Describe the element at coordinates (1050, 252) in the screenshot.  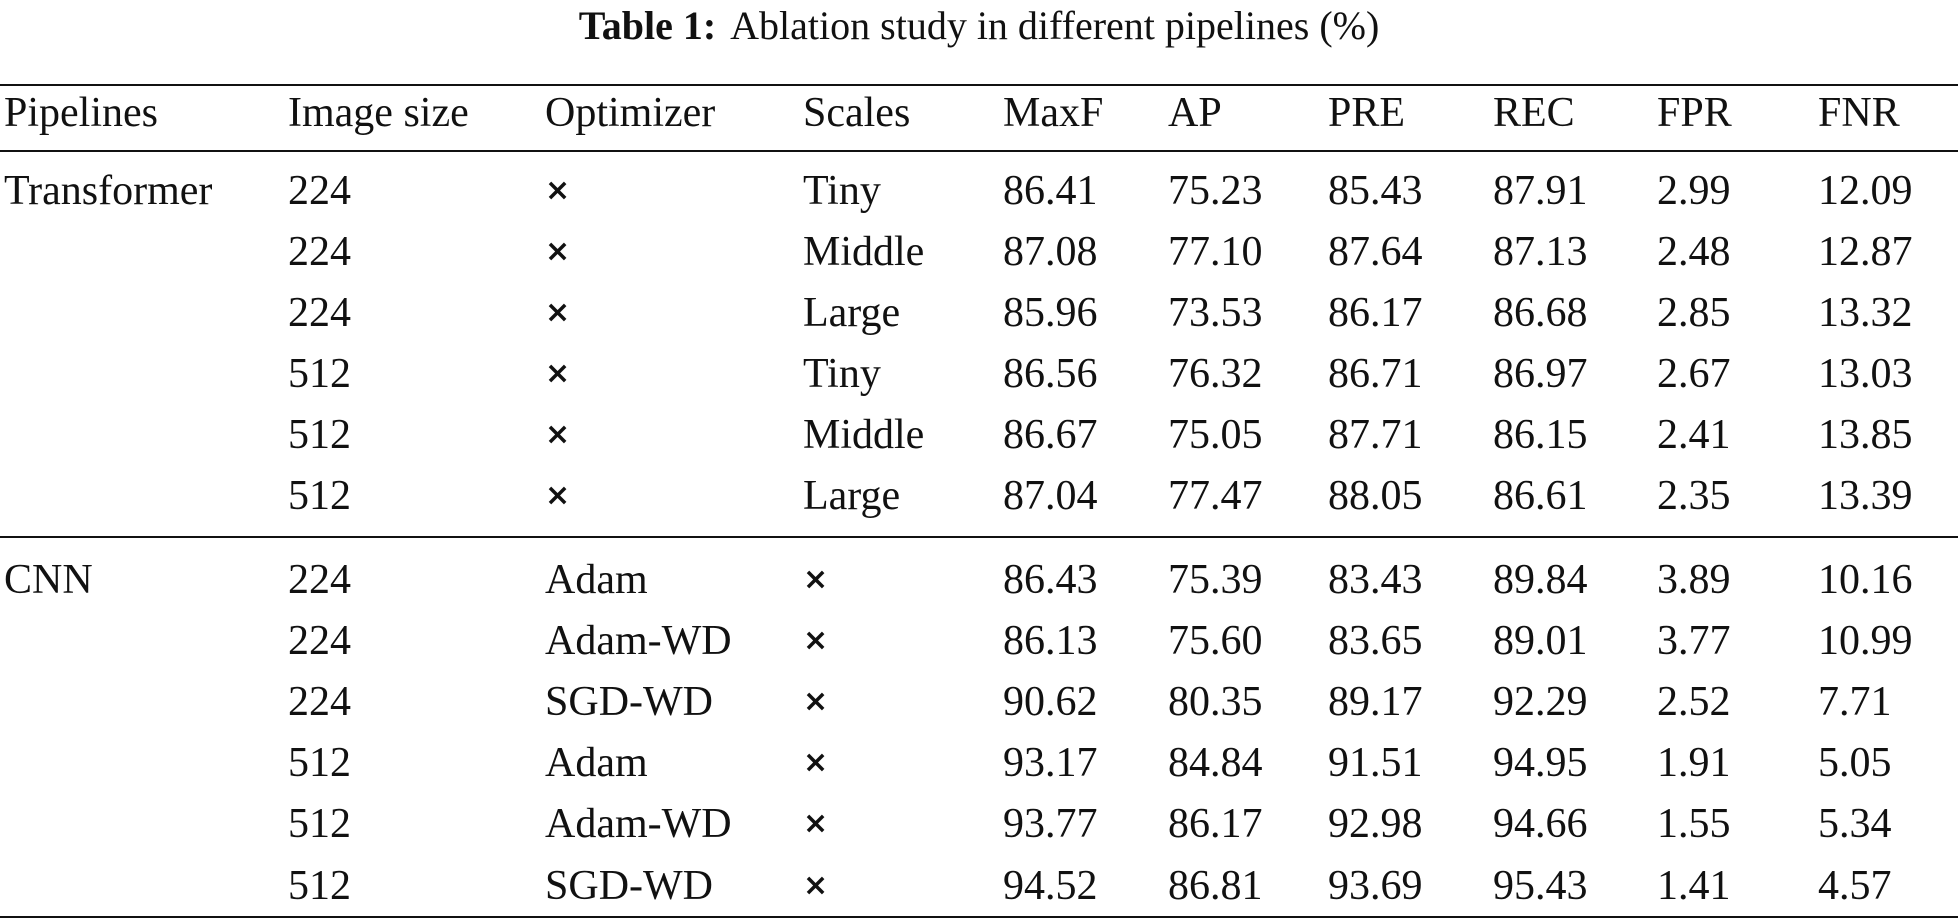
I see `cell-maxf: 87.08` at that location.